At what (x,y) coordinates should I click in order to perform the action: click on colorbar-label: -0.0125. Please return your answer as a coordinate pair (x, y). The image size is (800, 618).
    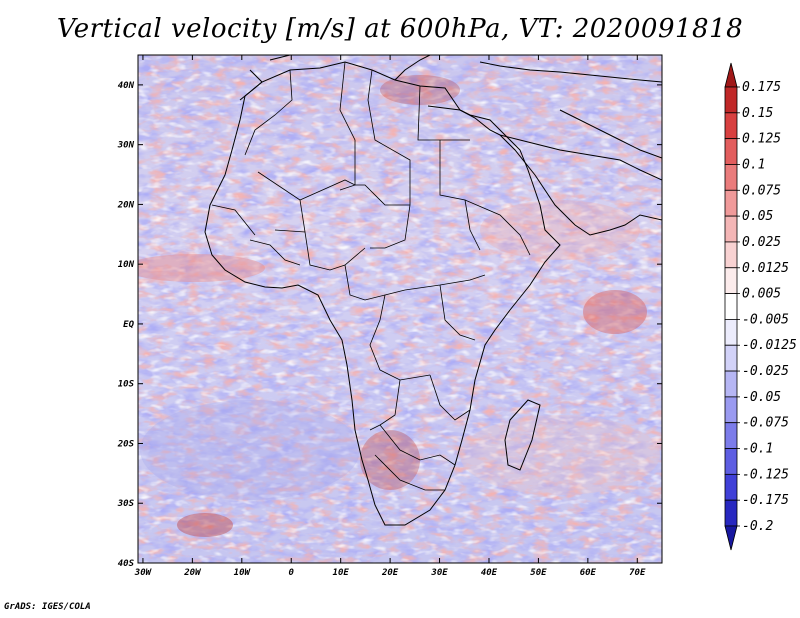
    Looking at the image, I should click on (769, 345).